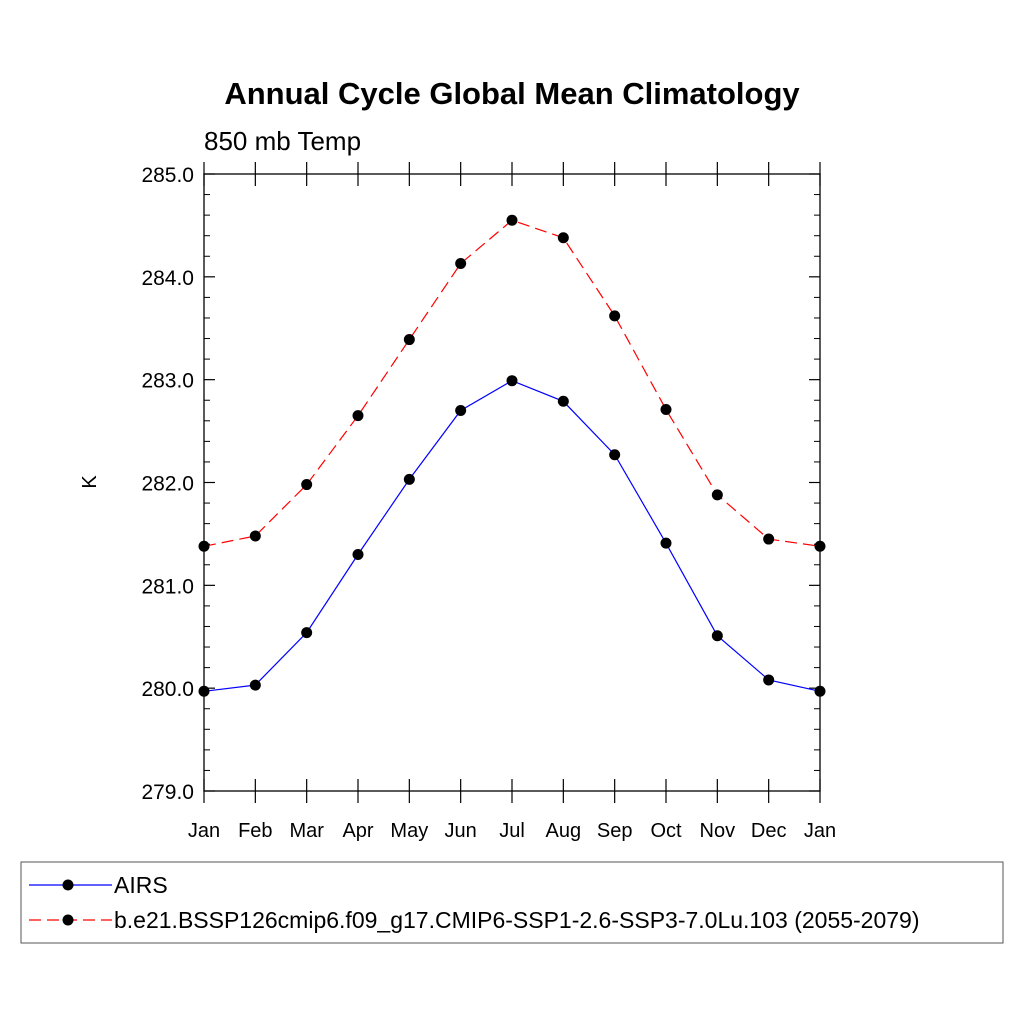 This screenshot has height=1024, width=1024. What do you see at coordinates (282, 141) in the screenshot?
I see `chart-subtitle: 850 mb Temp` at bounding box center [282, 141].